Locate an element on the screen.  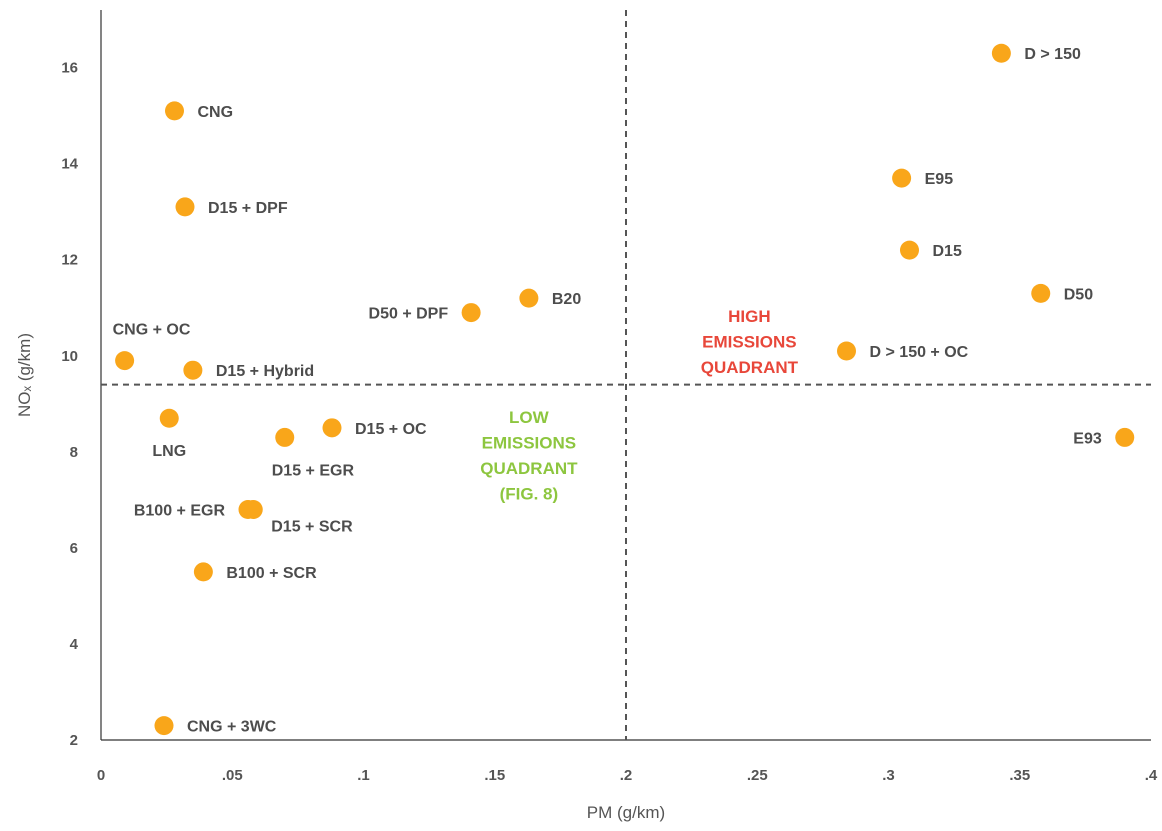
quadrant-label-line: (FIG. 8) is located at coordinates (529, 494).